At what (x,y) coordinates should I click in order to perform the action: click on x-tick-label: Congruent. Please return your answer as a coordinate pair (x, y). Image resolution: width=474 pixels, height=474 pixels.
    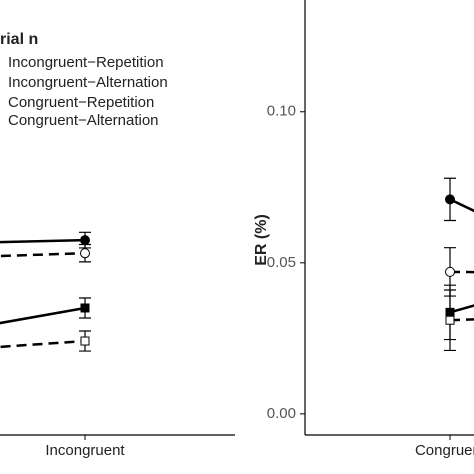
    Looking at the image, I should click on (444, 450).